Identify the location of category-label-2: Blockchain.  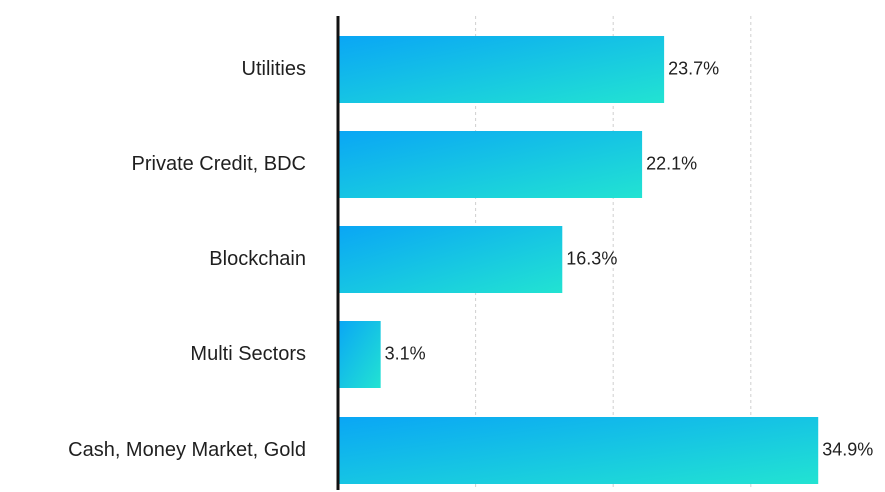
(257, 259).